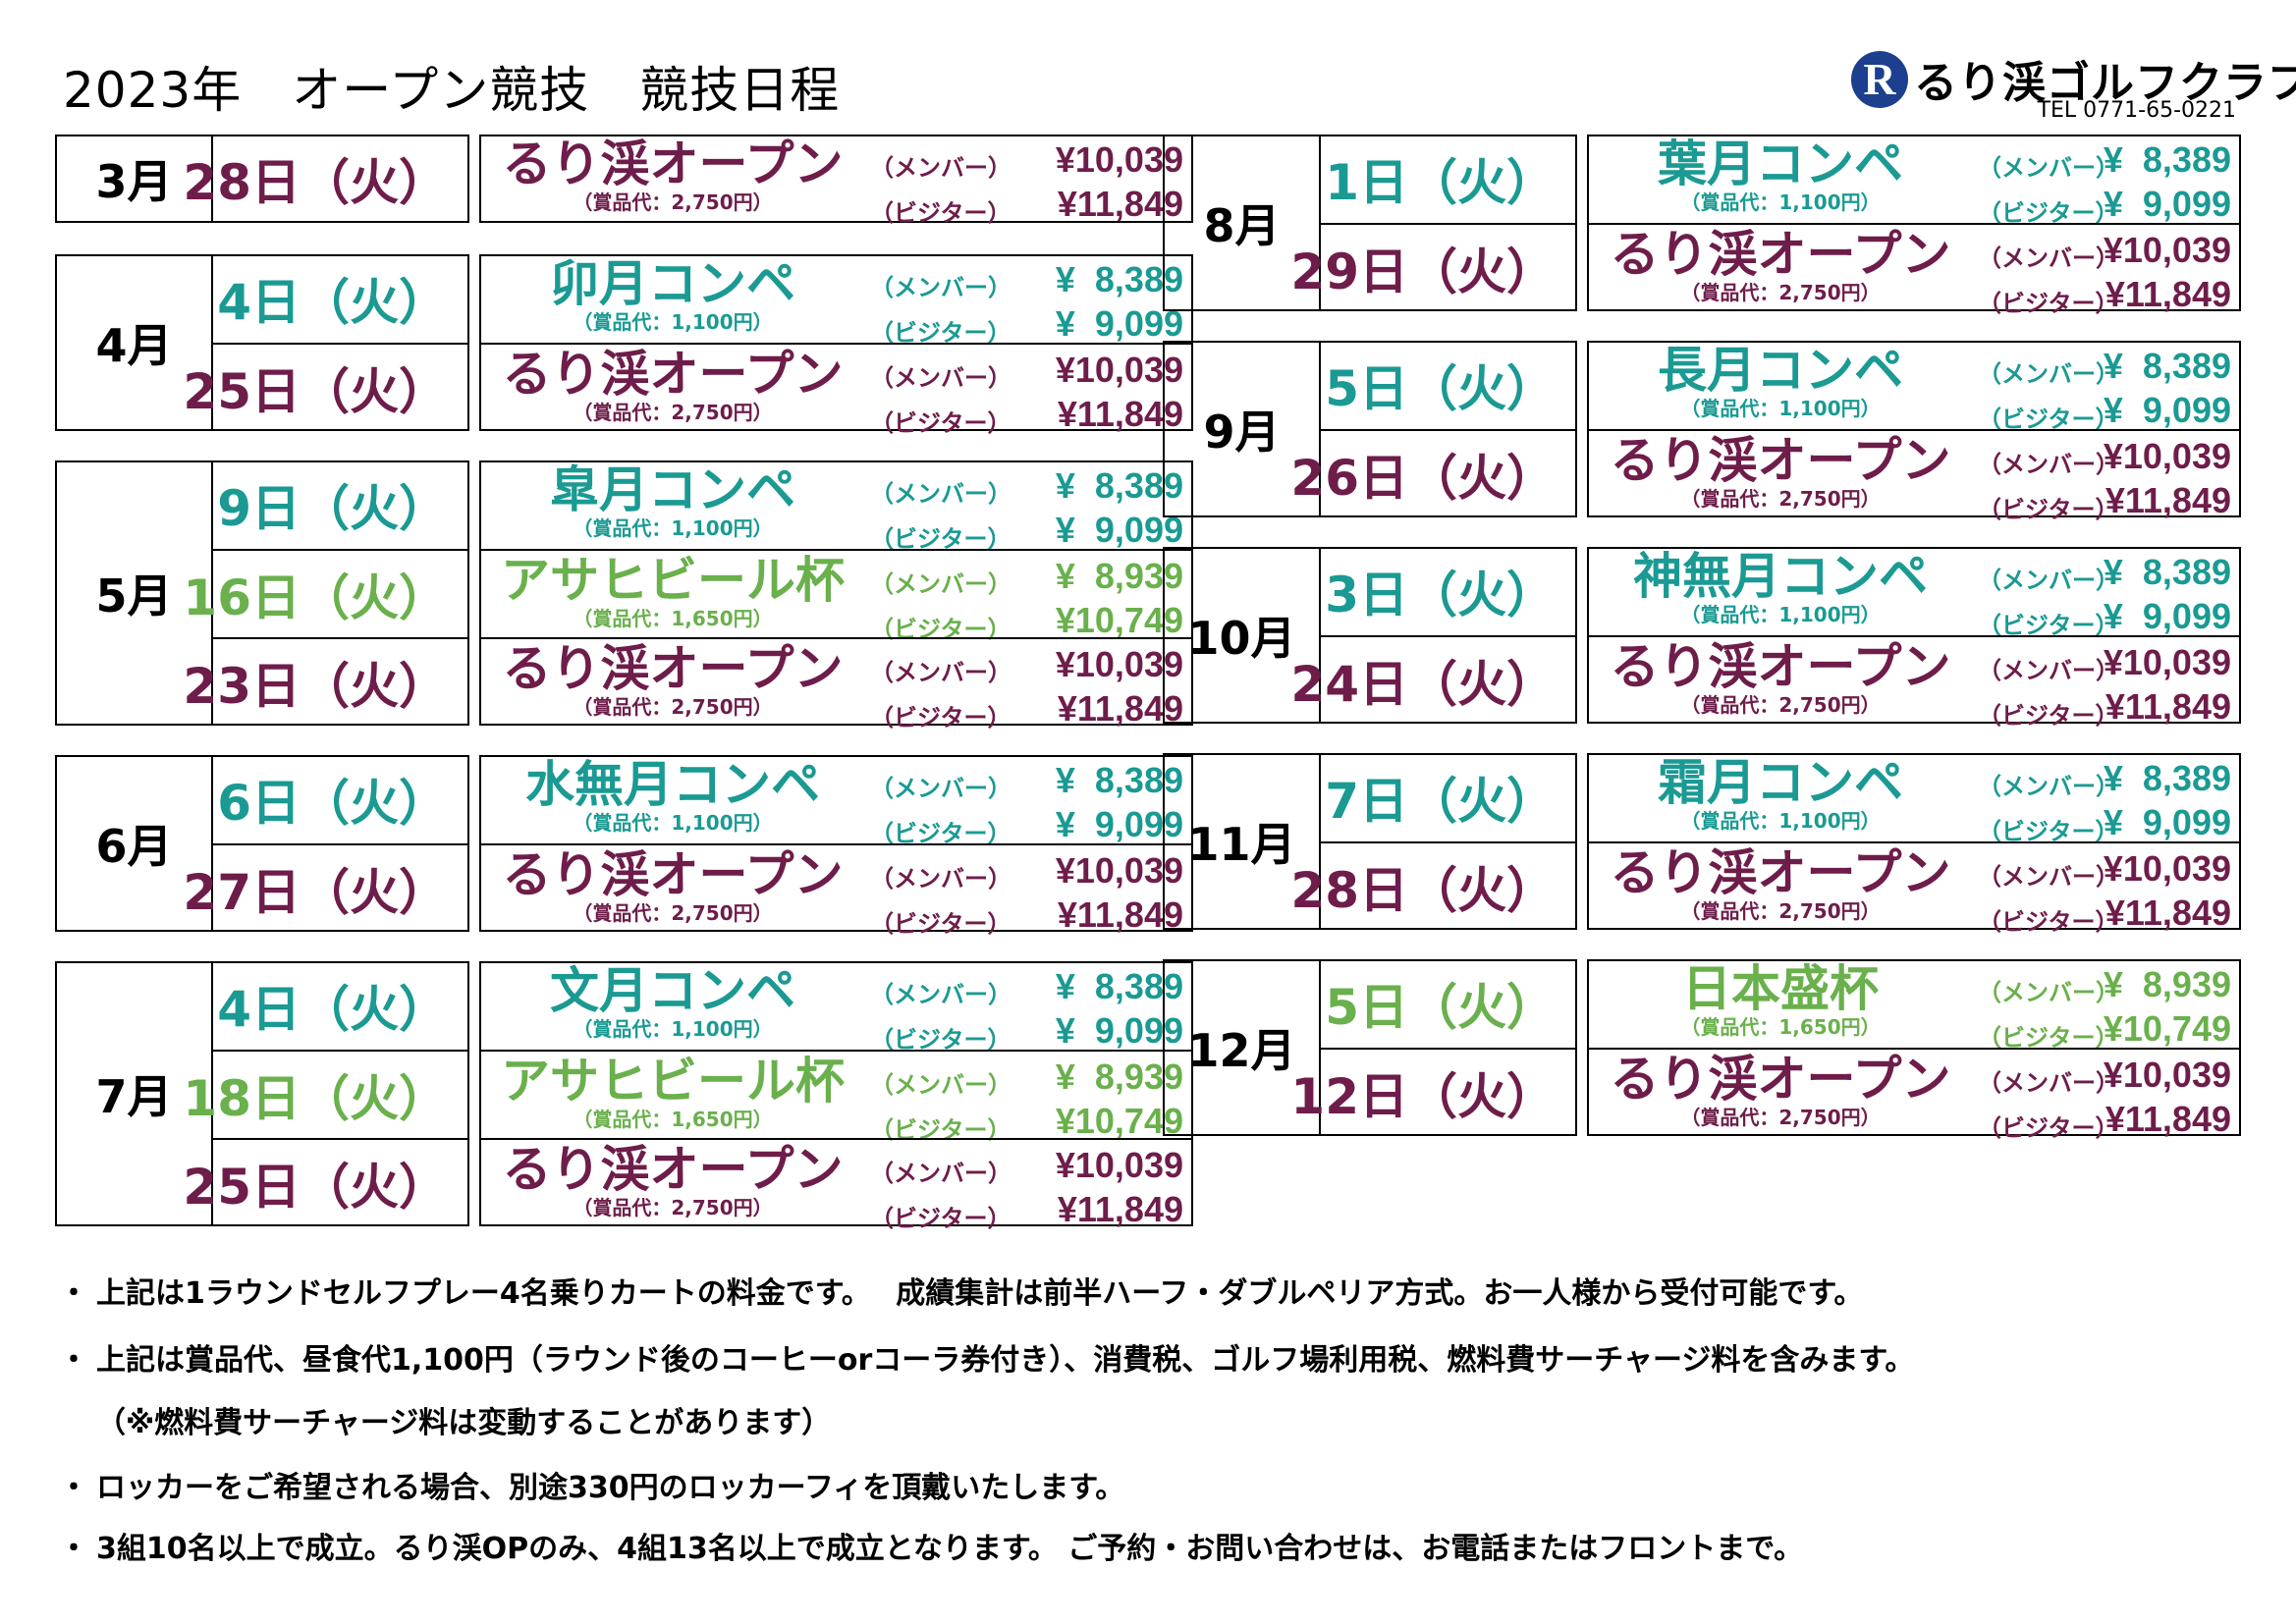  What do you see at coordinates (591, 1484) in the screenshot?
I see `note-item: ・ロッカーをご希望される場合、別途330円のロッカーフィを頂戴いたします。` at bounding box center [591, 1484].